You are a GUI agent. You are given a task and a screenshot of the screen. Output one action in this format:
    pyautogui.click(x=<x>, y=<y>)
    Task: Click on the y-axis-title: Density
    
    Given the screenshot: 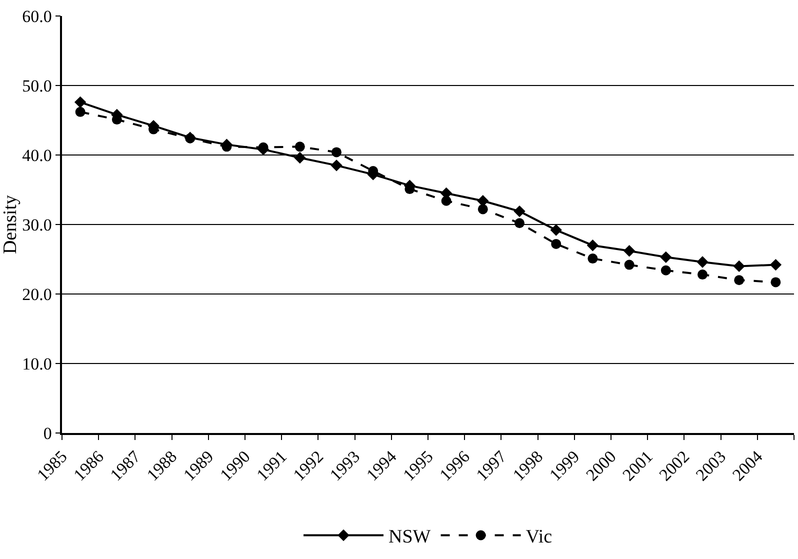 What is the action you would take?
    pyautogui.click(x=10, y=224)
    